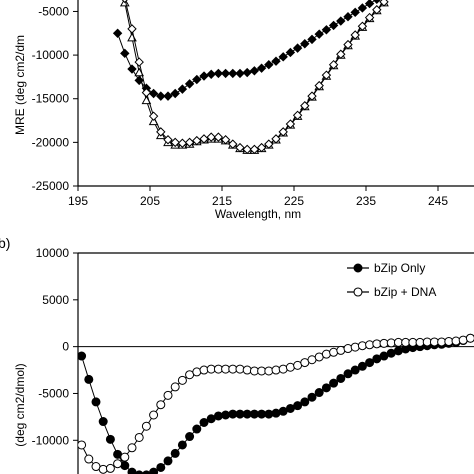 This screenshot has width=474, height=474. Describe the element at coordinates (53, 253) in the screenshot. I see `chart-b-ytick-label: 10000` at that location.